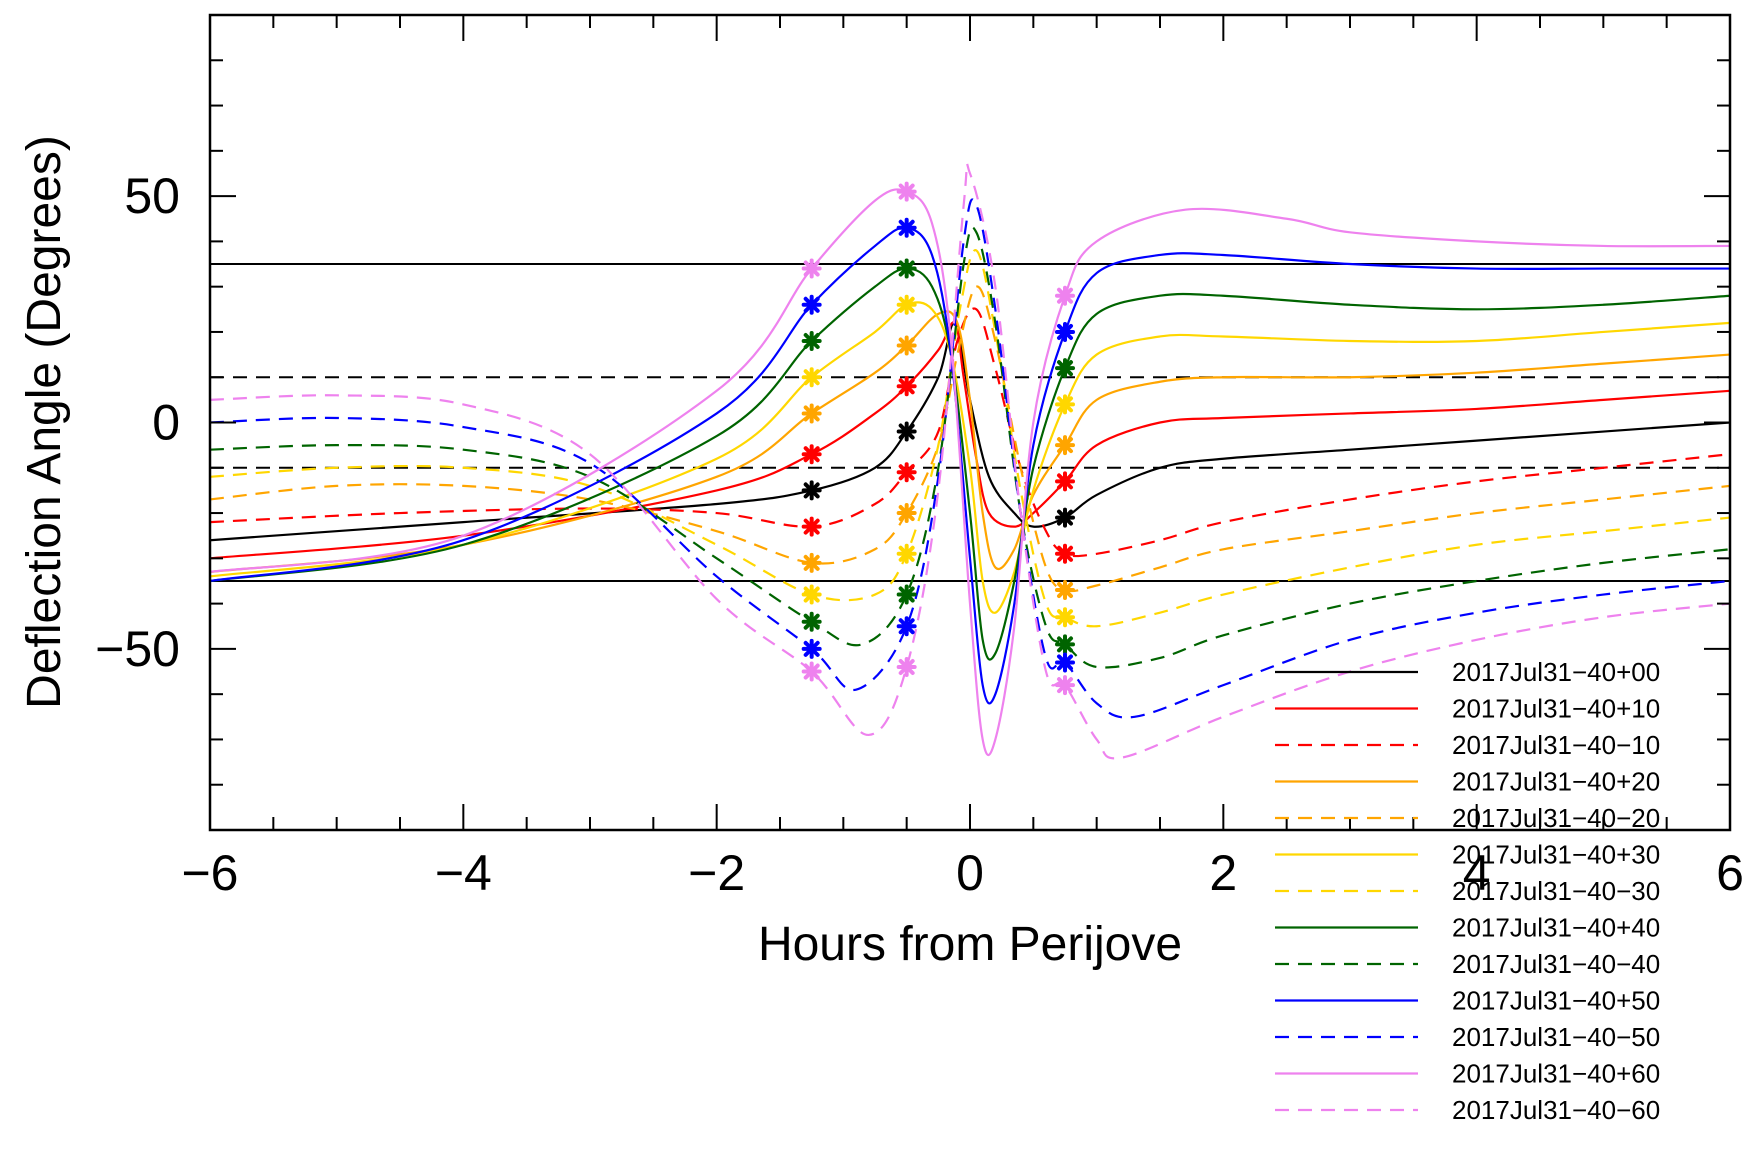  I want to click on legend-label: 2017Jul31−40+30, so click(1556, 855).